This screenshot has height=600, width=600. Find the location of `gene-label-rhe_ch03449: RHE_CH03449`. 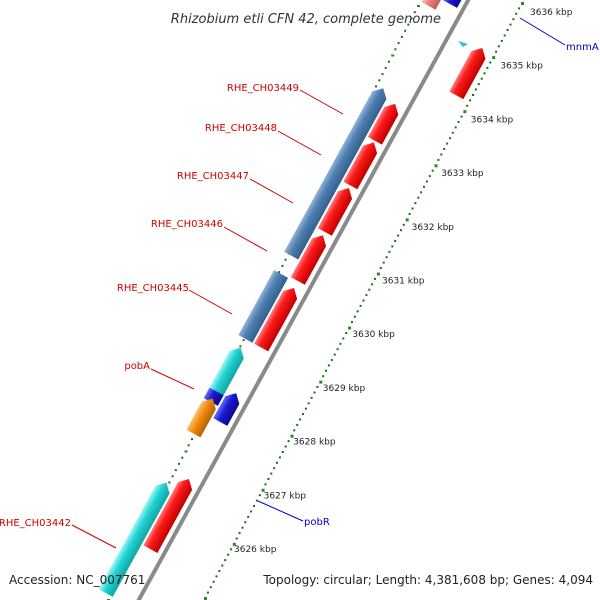

gene-label-rhe_ch03449: RHE_CH03449 is located at coordinates (263, 88).